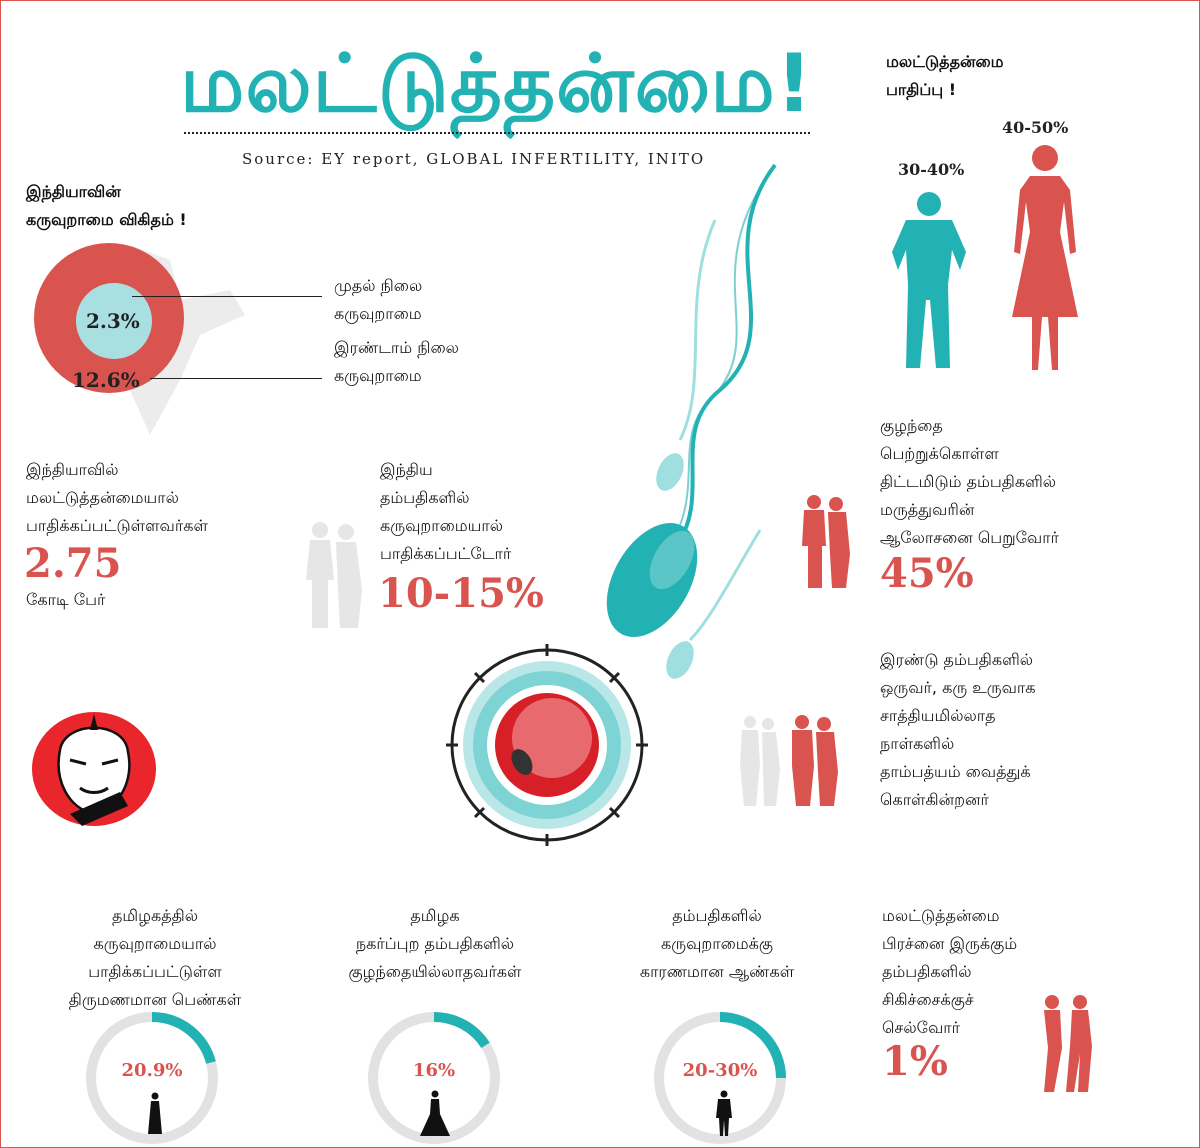 This screenshot has height=1148, width=1200. Describe the element at coordinates (435, 971) in the screenshot. I see `stat-1-line3: குழந்தையில்லாதவர்கள்` at that location.